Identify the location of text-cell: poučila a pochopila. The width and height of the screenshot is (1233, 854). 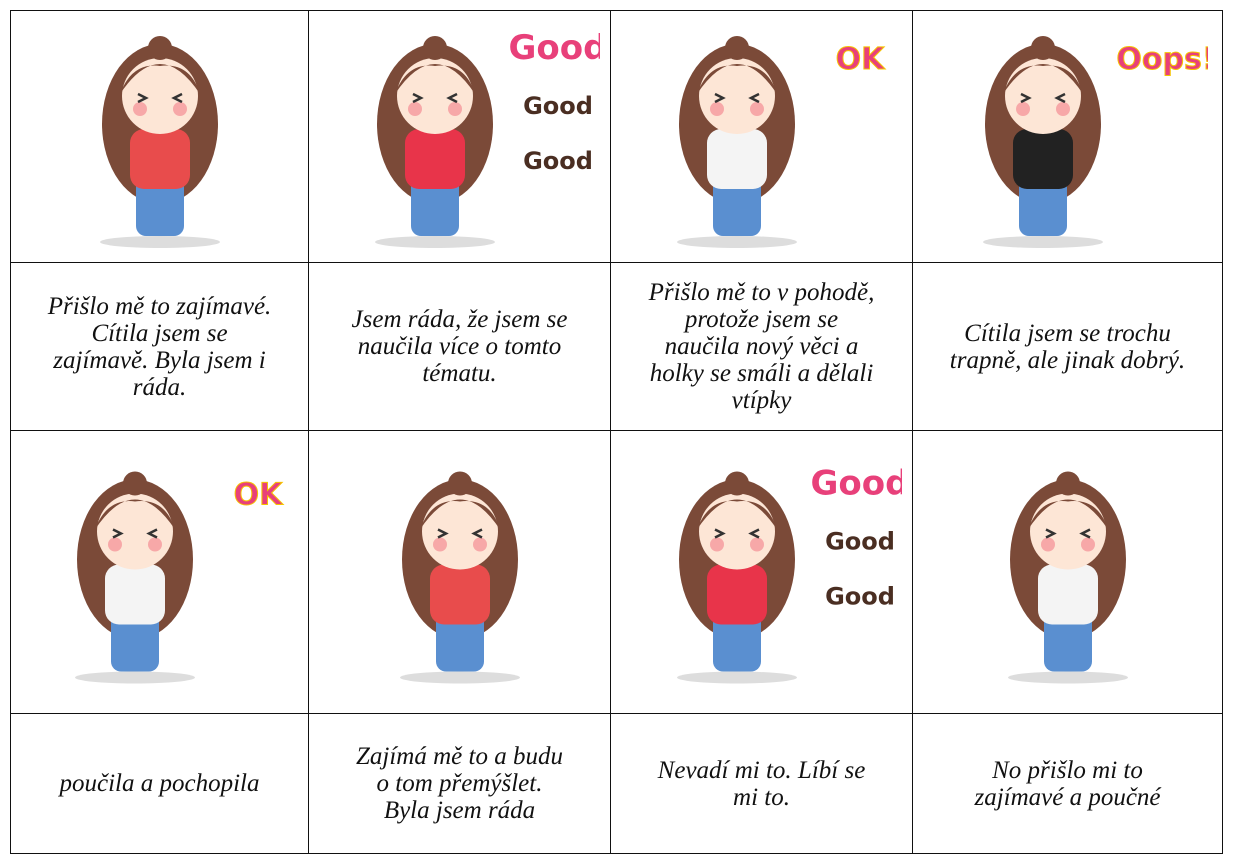
(159, 783).